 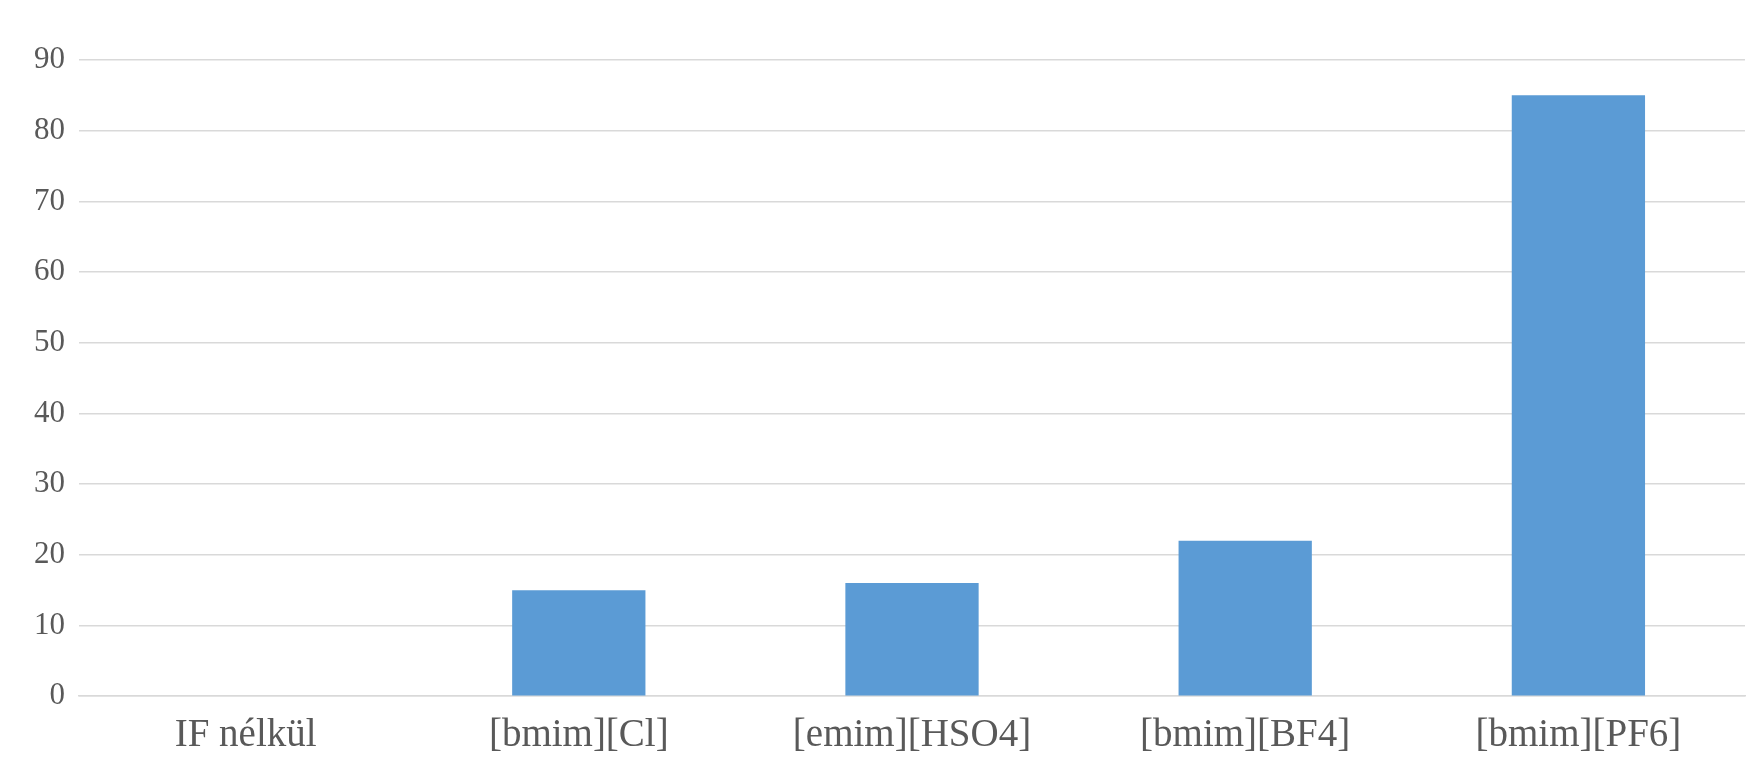 What do you see at coordinates (49, 411) in the screenshot?
I see `y-tick-label: 40` at bounding box center [49, 411].